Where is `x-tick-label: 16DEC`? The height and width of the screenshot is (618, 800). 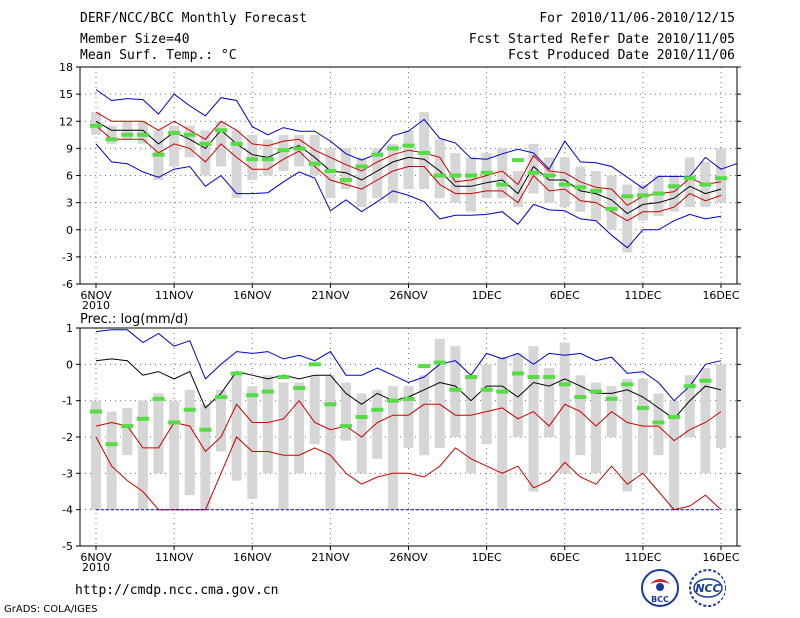 x-tick-label: 16DEC is located at coordinates (720, 557).